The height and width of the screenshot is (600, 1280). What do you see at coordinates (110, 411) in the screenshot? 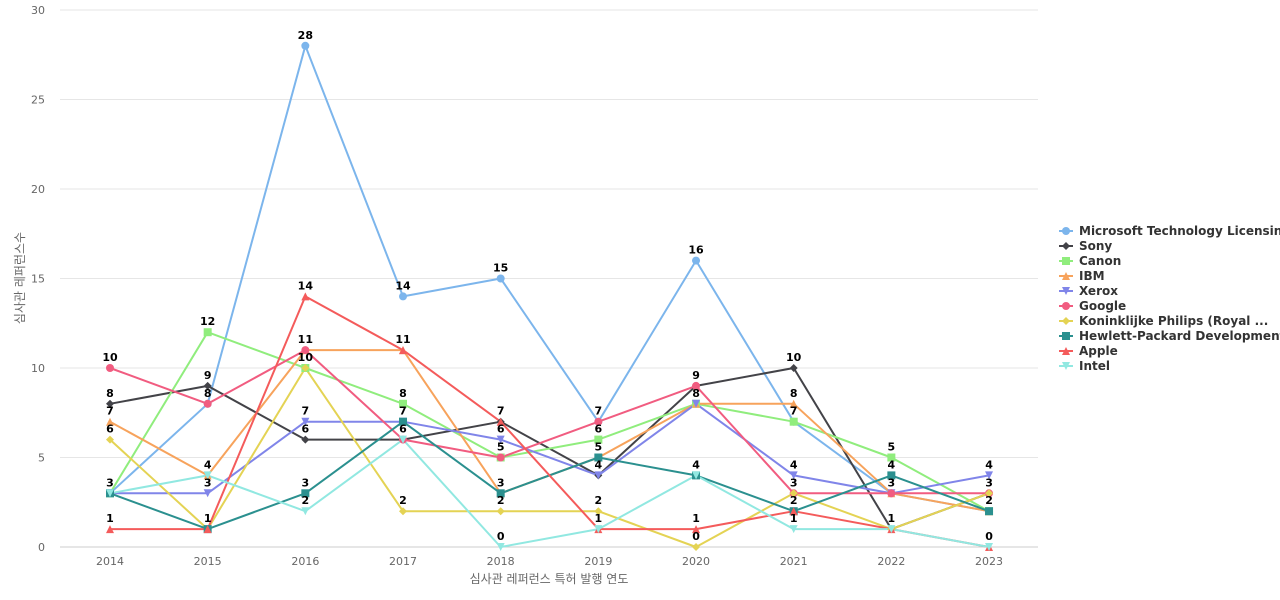
I see `data-label: 7` at bounding box center [110, 411].